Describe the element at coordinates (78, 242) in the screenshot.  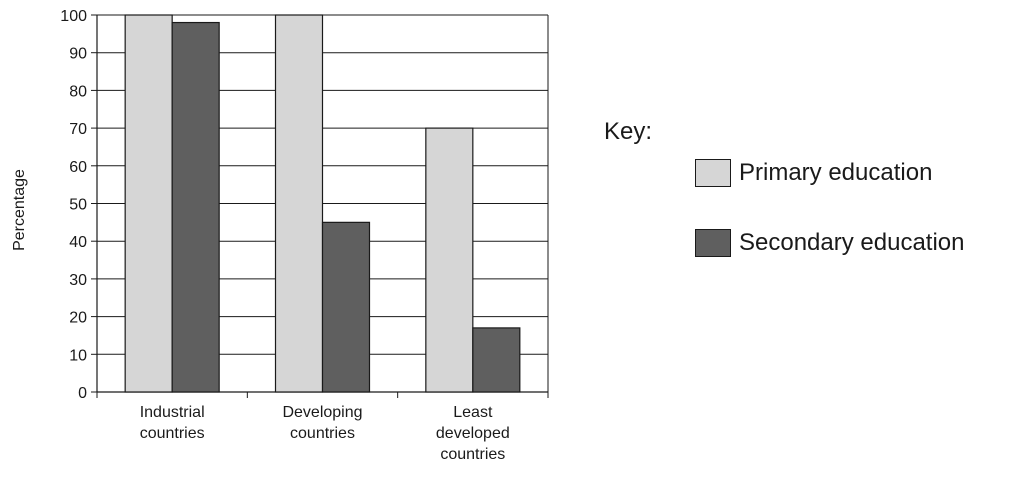
I see `y-tick-label: 40` at that location.